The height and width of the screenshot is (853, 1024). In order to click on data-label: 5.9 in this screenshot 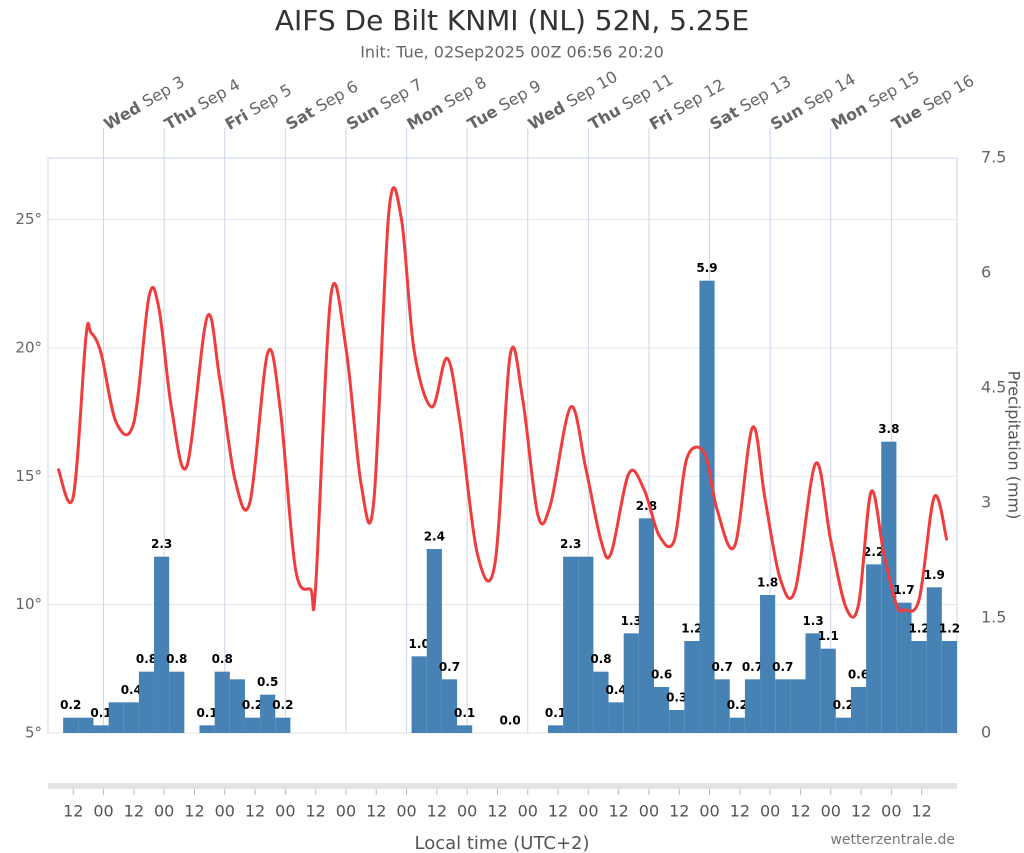, I will do `click(706, 268)`.